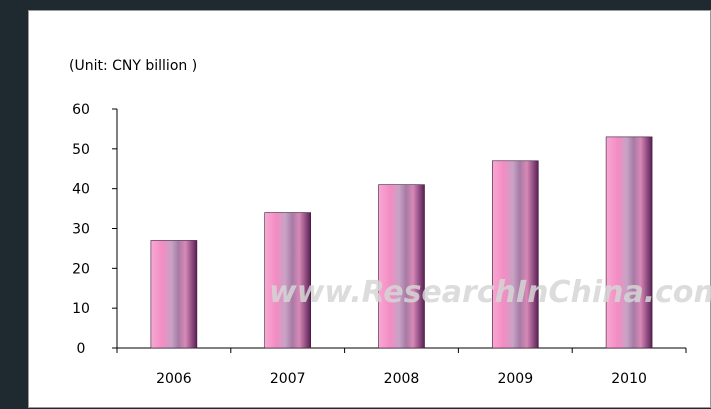 This screenshot has height=409, width=711. Describe the element at coordinates (174, 294) in the screenshot. I see `bar-2006` at that location.